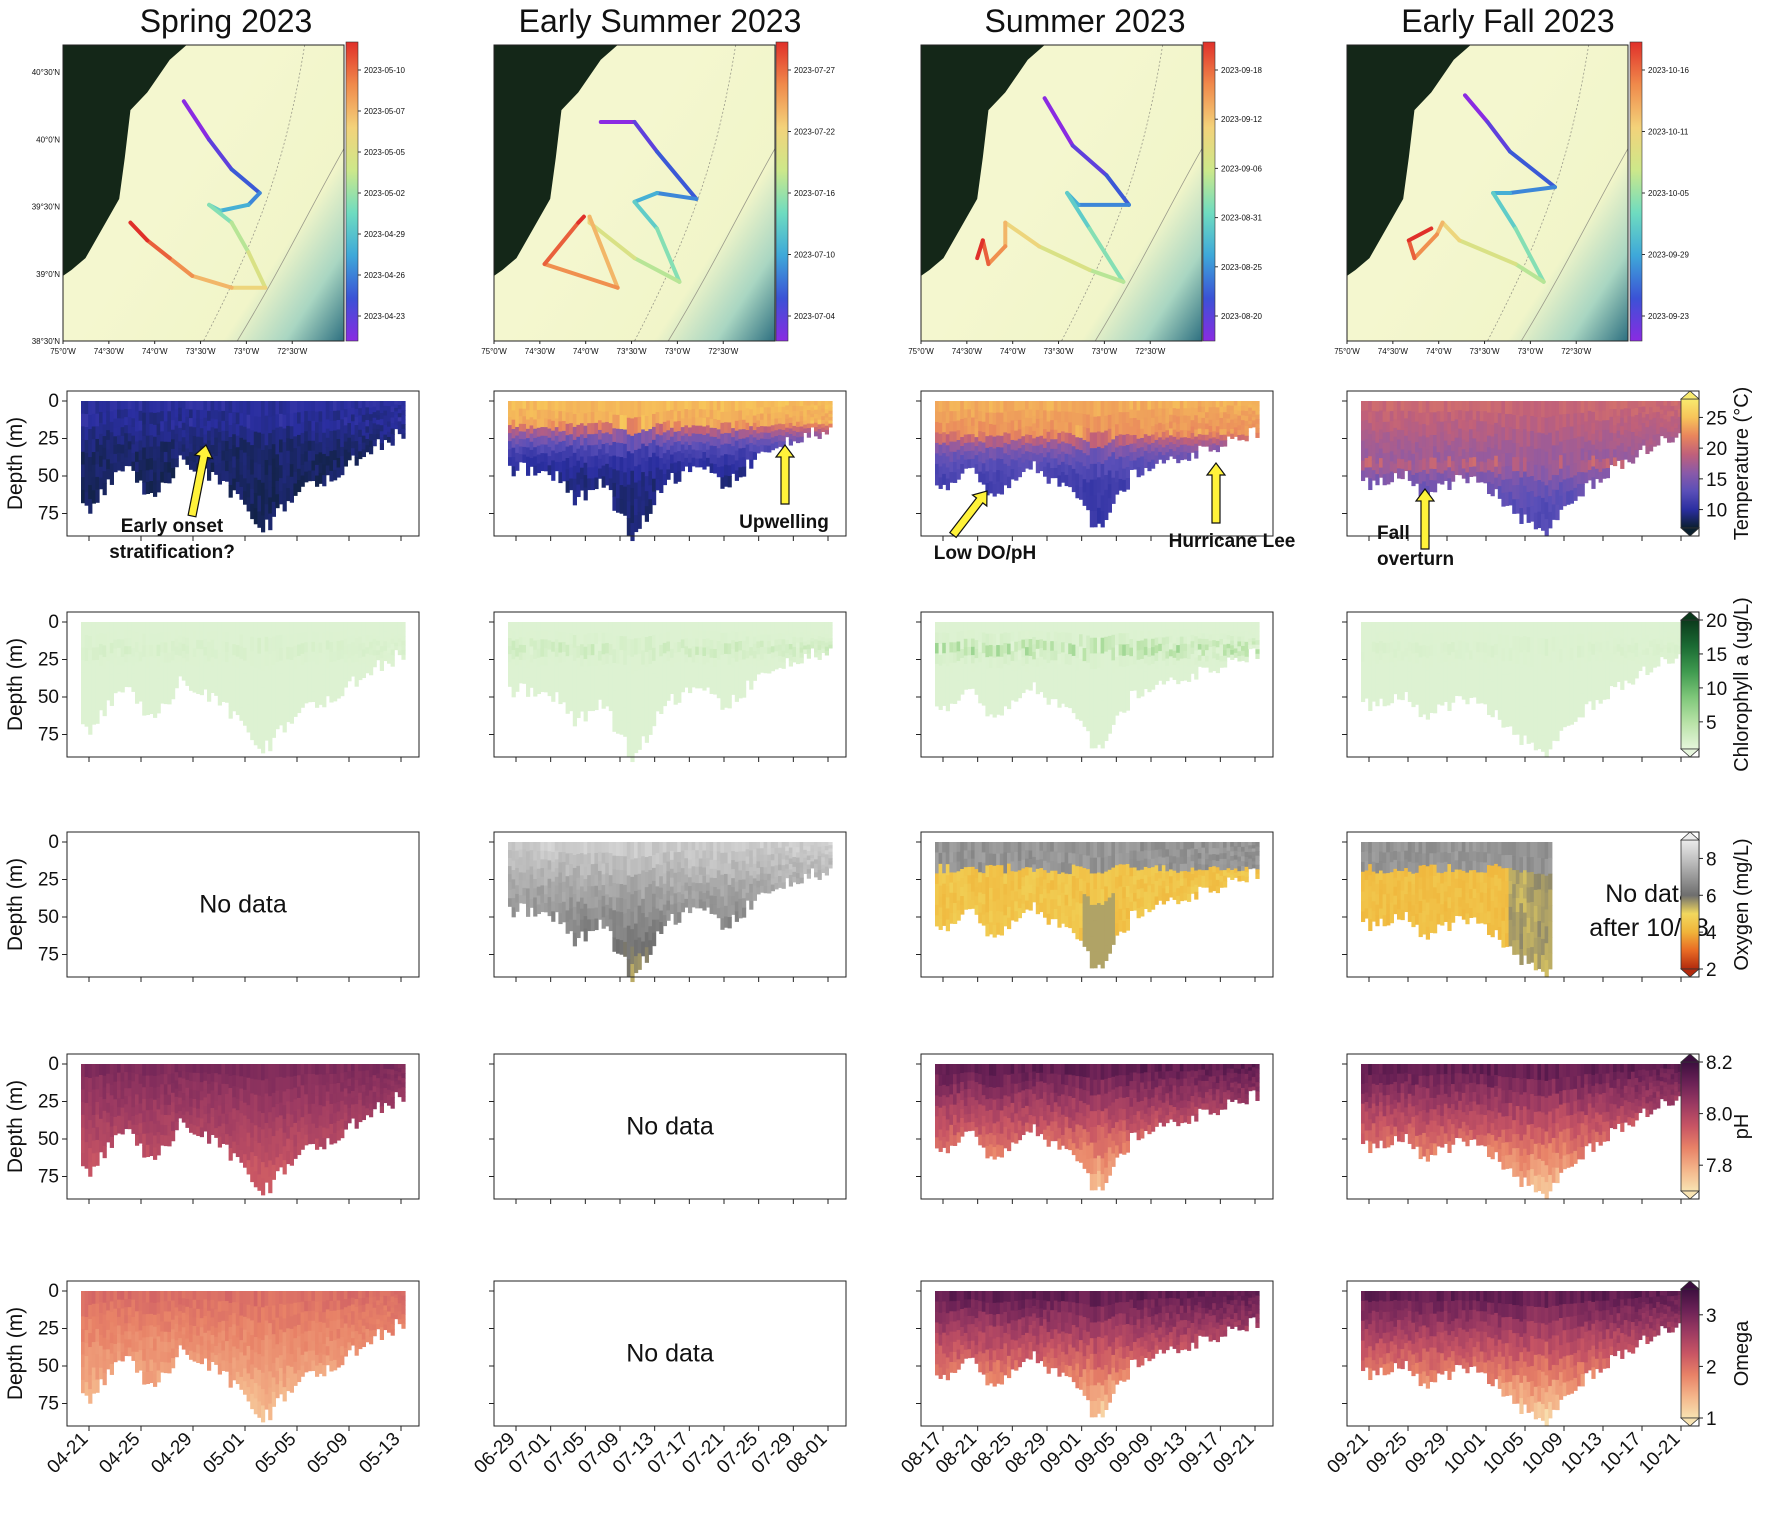 Image resolution: width=1774 pixels, height=1522 pixels. What do you see at coordinates (1716, 511) in the screenshot?
I see `colorbar-tick-label: 10` at bounding box center [1716, 511].